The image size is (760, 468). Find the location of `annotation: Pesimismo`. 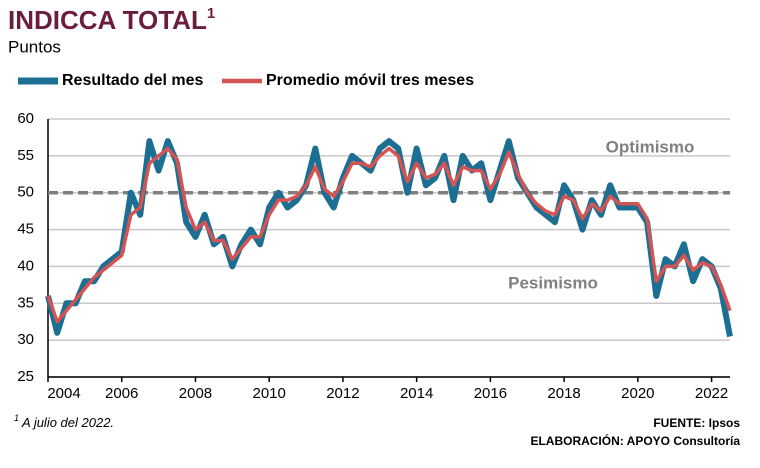

annotation: Pesimismo is located at coordinates (553, 282).